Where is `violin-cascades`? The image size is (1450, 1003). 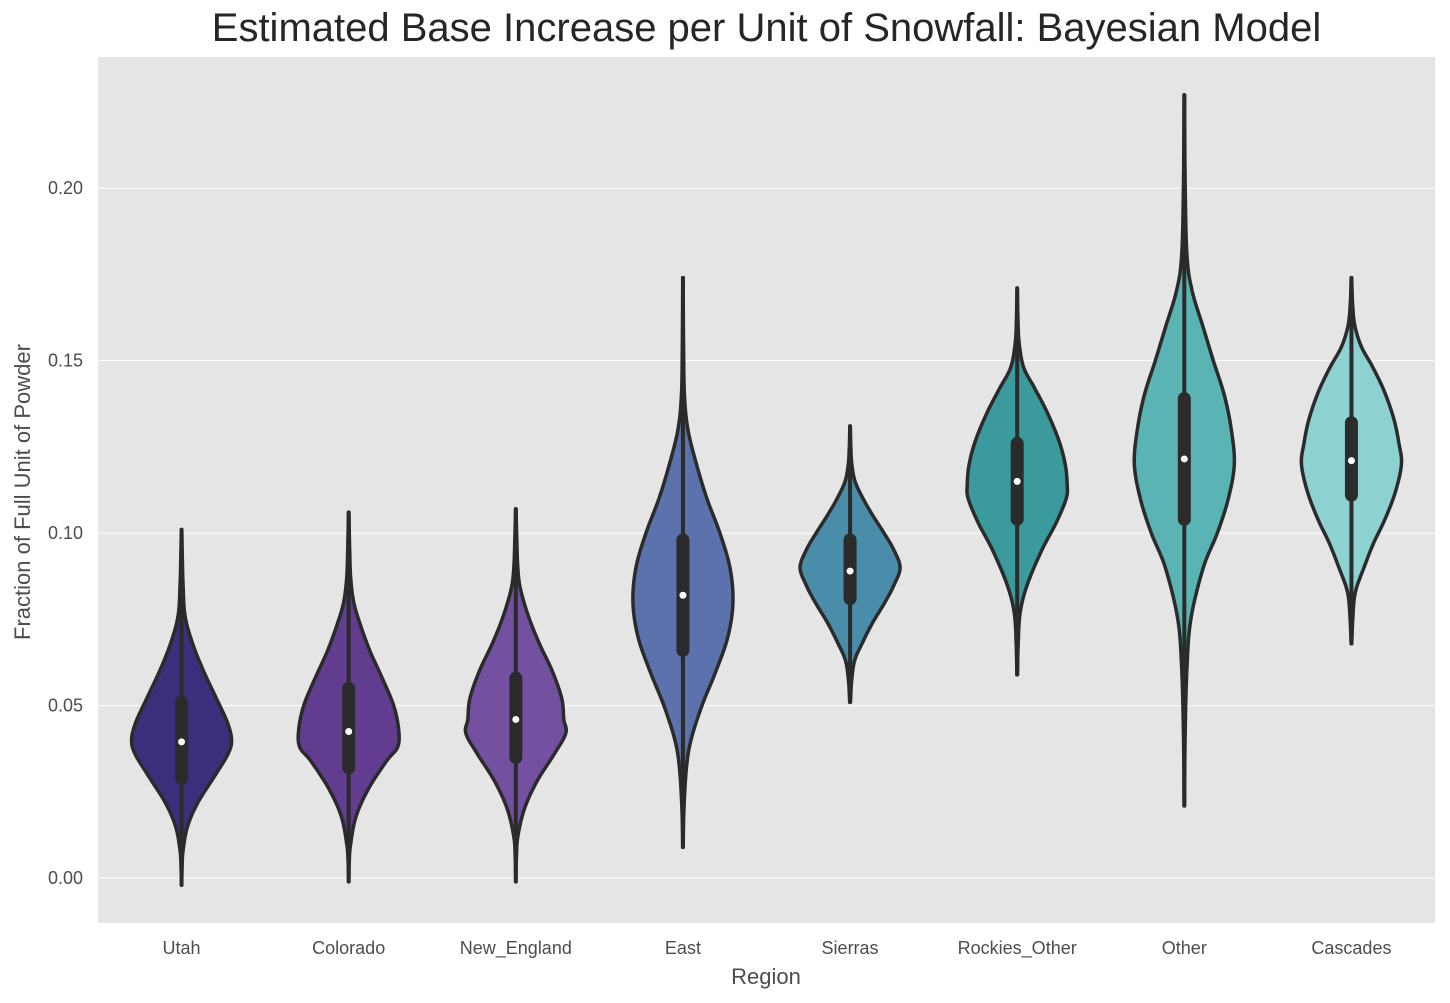
violin-cascades is located at coordinates (1351, 460).